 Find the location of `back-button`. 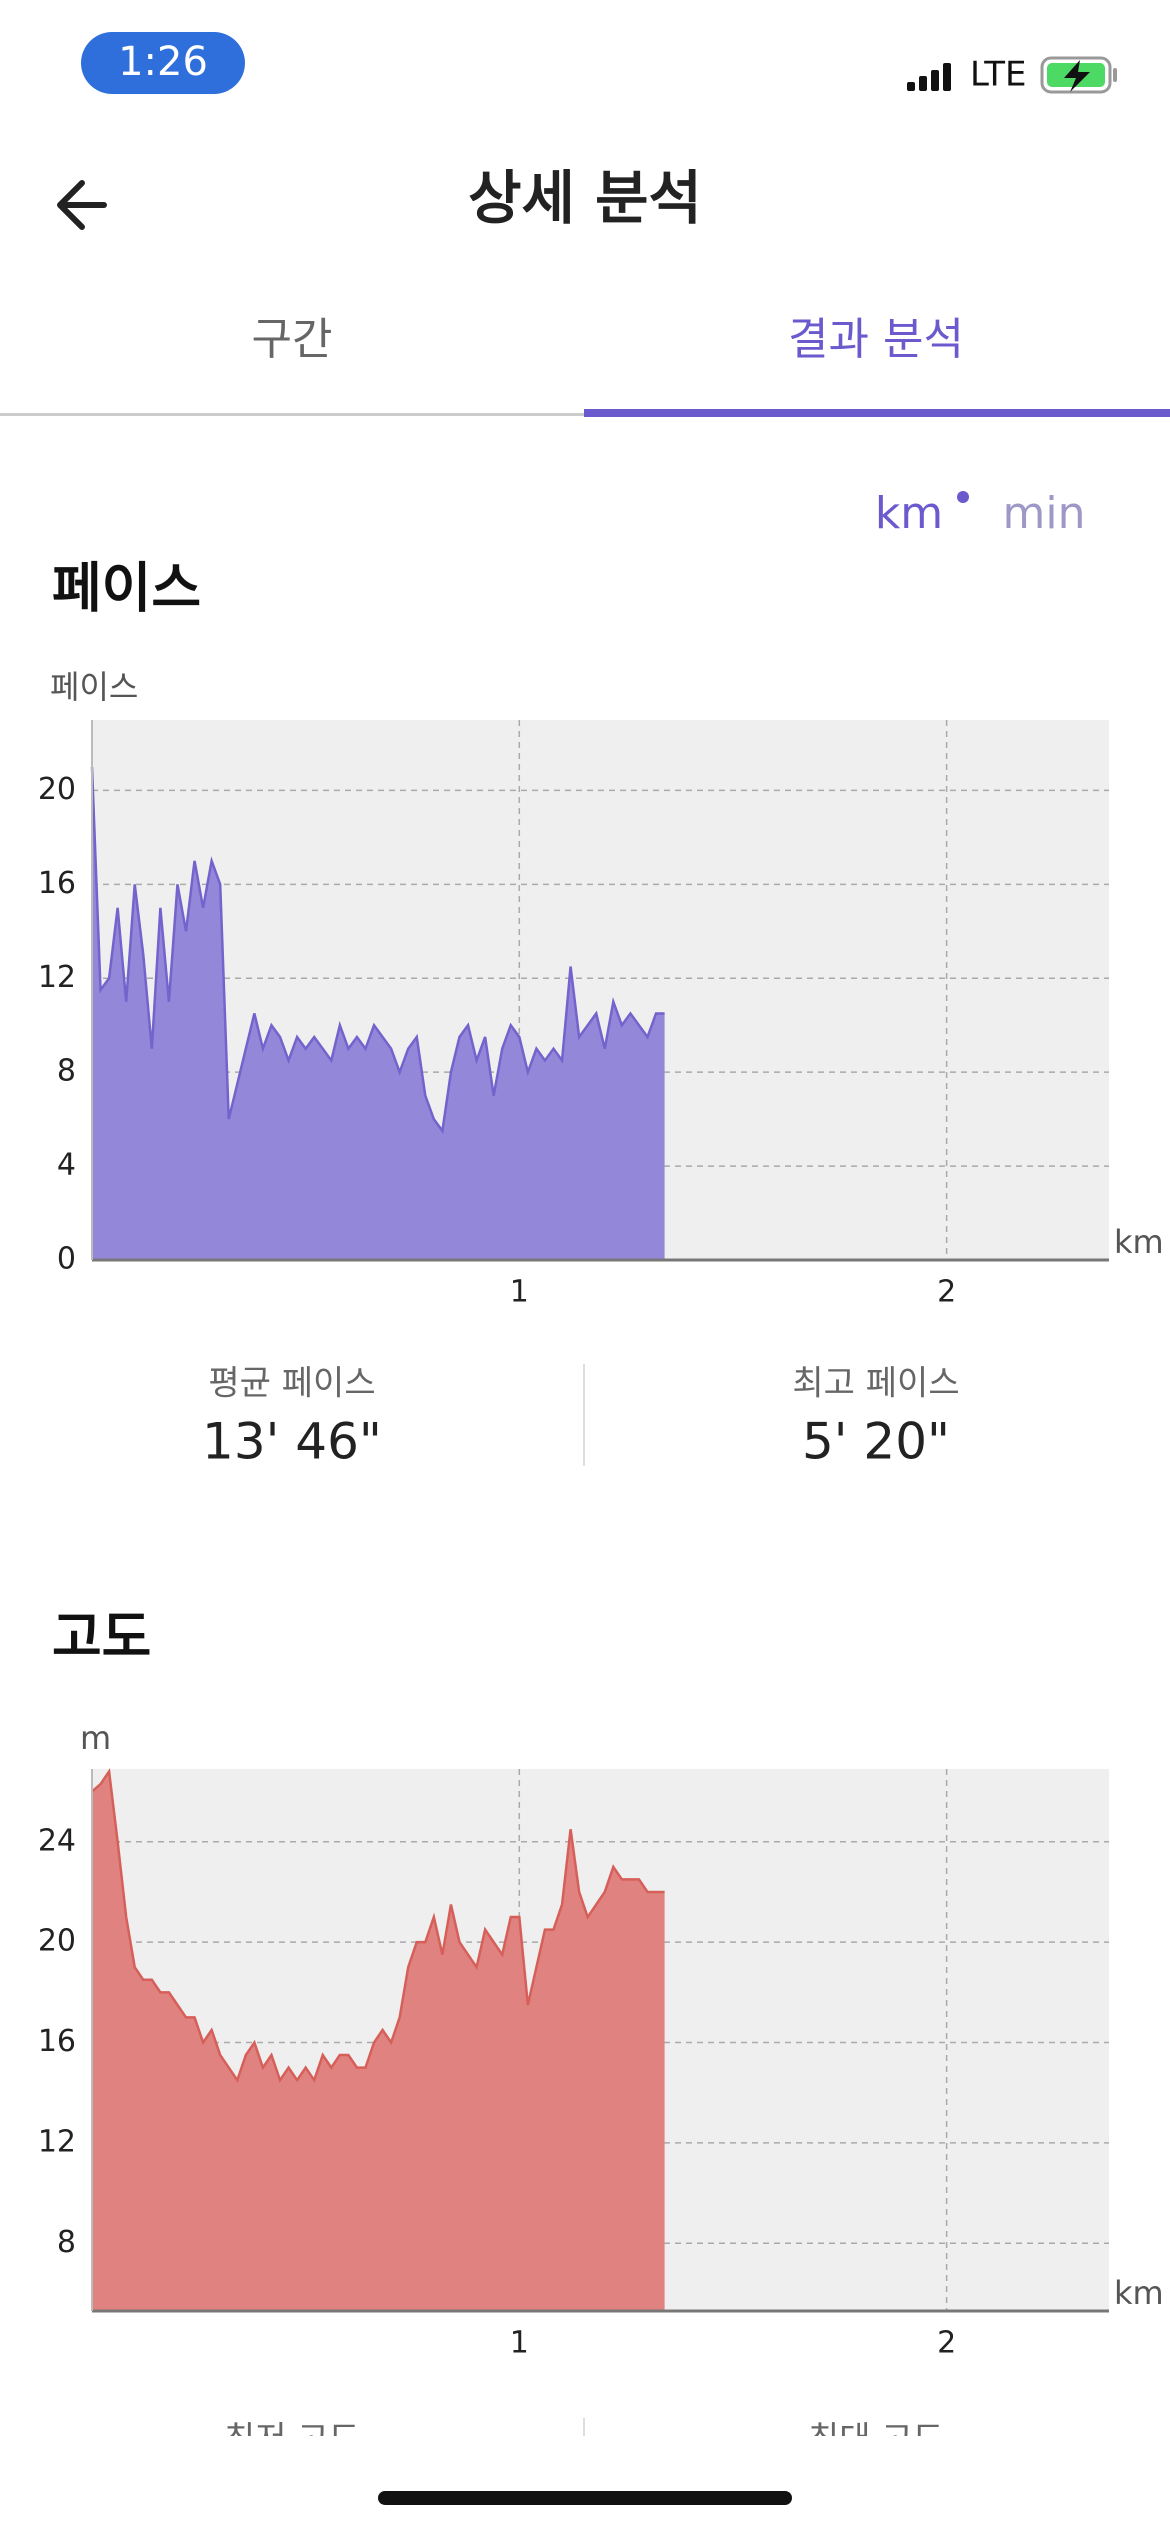

back-button is located at coordinates (82, 205).